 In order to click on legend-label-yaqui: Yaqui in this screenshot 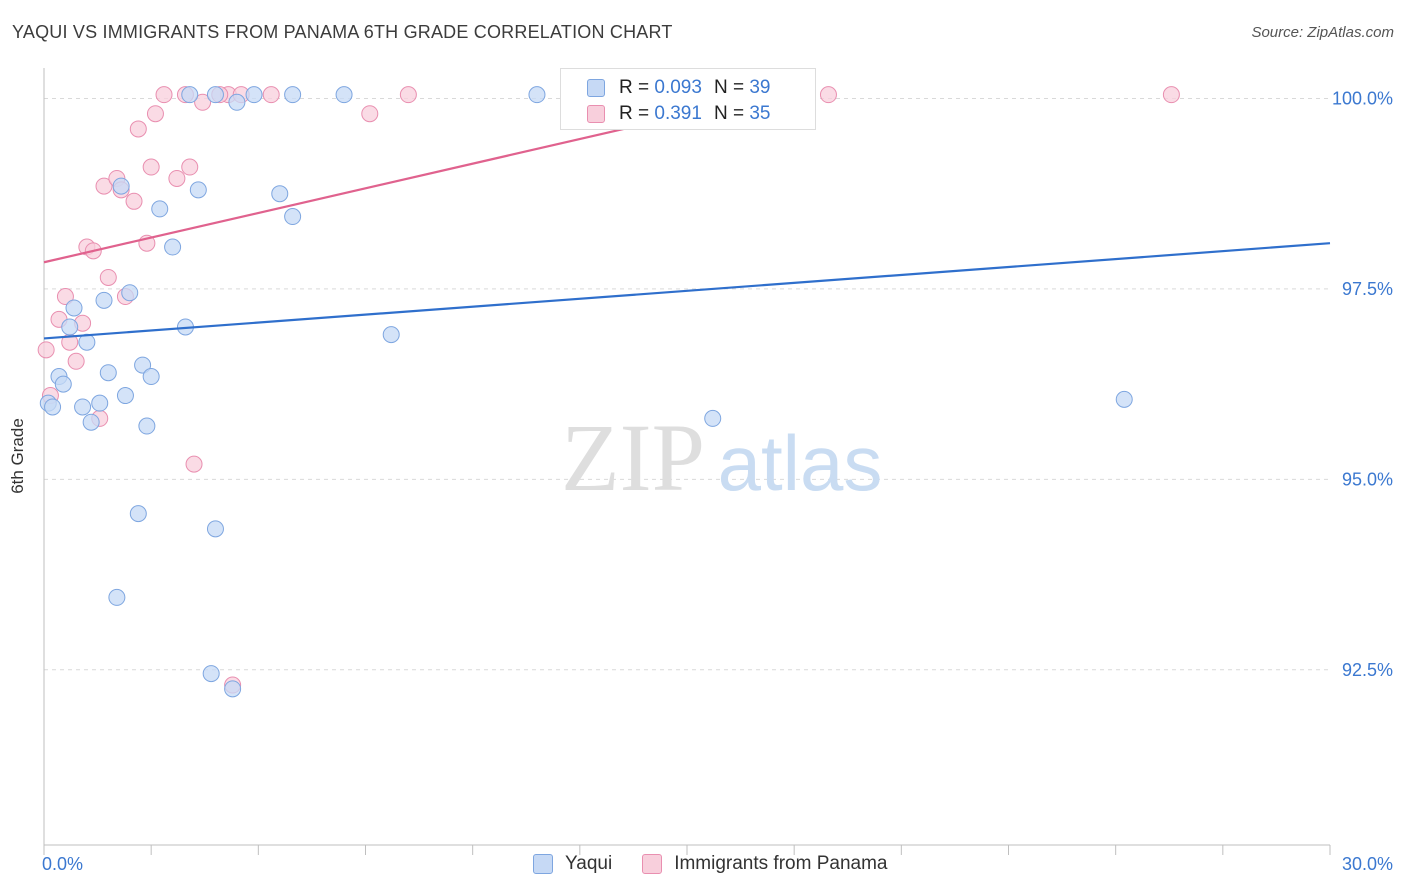, I will do `click(589, 863)`.